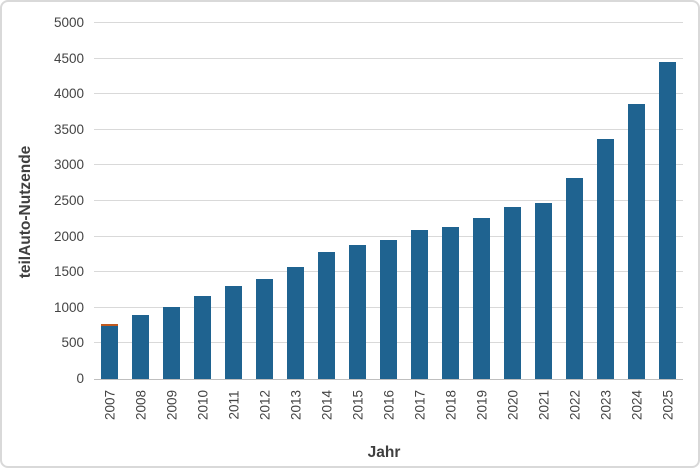 This screenshot has width=700, height=468. What do you see at coordinates (171, 343) in the screenshot?
I see `bar-2009` at bounding box center [171, 343].